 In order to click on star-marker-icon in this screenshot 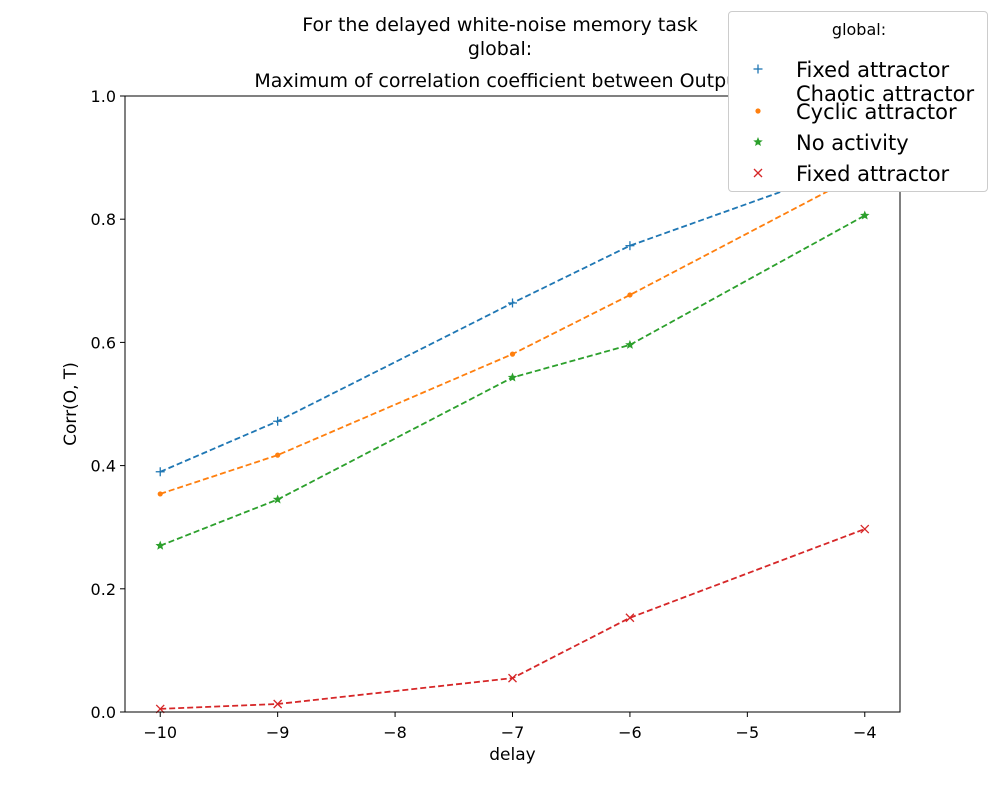, I will do `click(758, 142)`.